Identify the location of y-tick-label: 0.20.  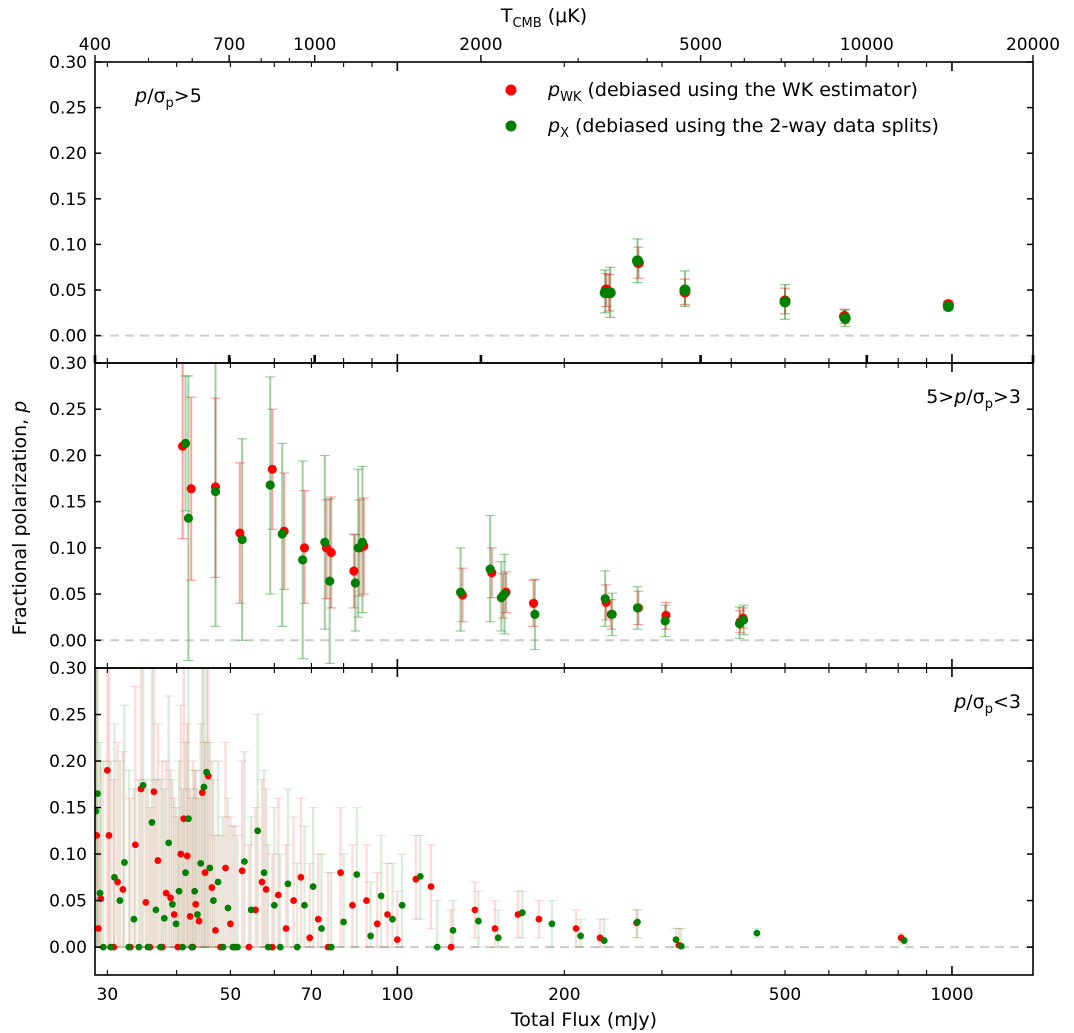
(68, 154).